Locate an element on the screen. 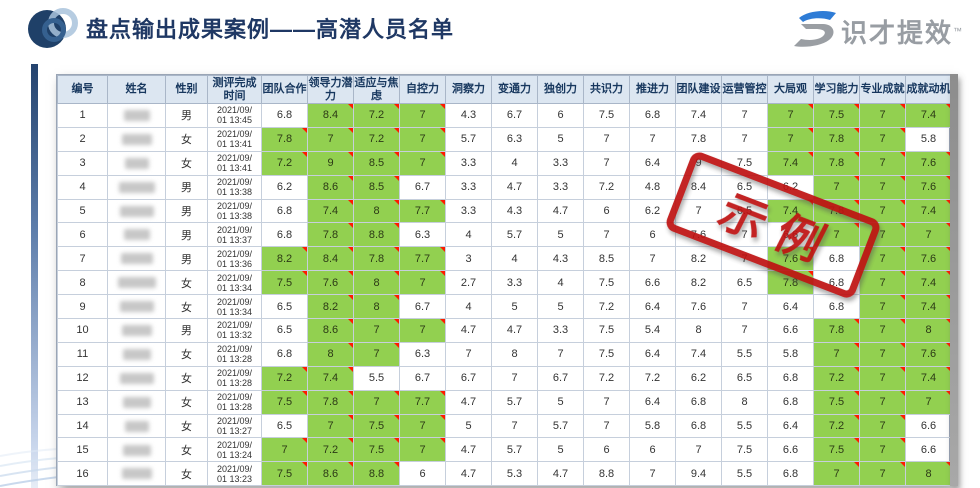 Image resolution: width=980 pixels, height=488 pixels. cell-completed-at: 2021/09/01 13:41 is located at coordinates (234, 163).